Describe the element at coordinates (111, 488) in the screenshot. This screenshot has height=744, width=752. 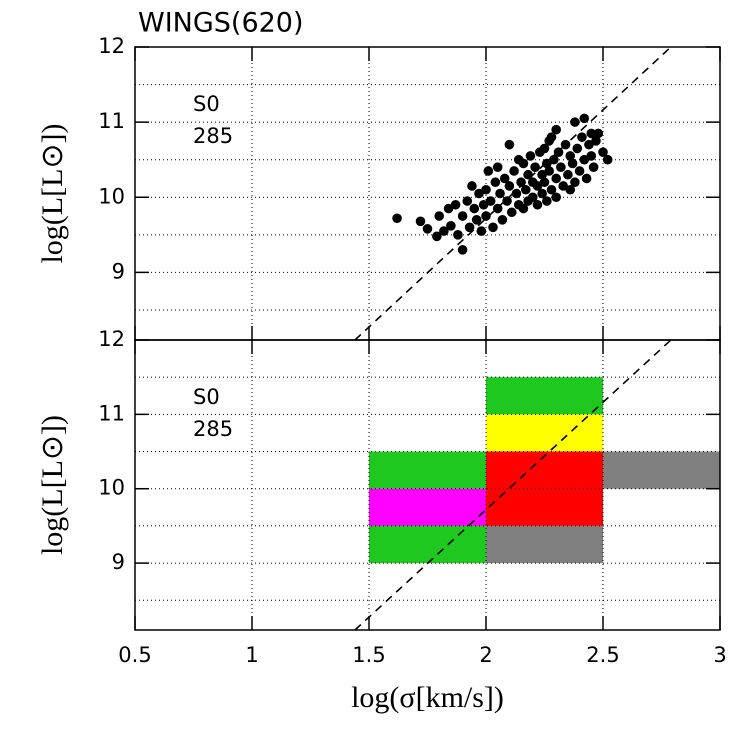
I see `y-tick-label: 10` at that location.